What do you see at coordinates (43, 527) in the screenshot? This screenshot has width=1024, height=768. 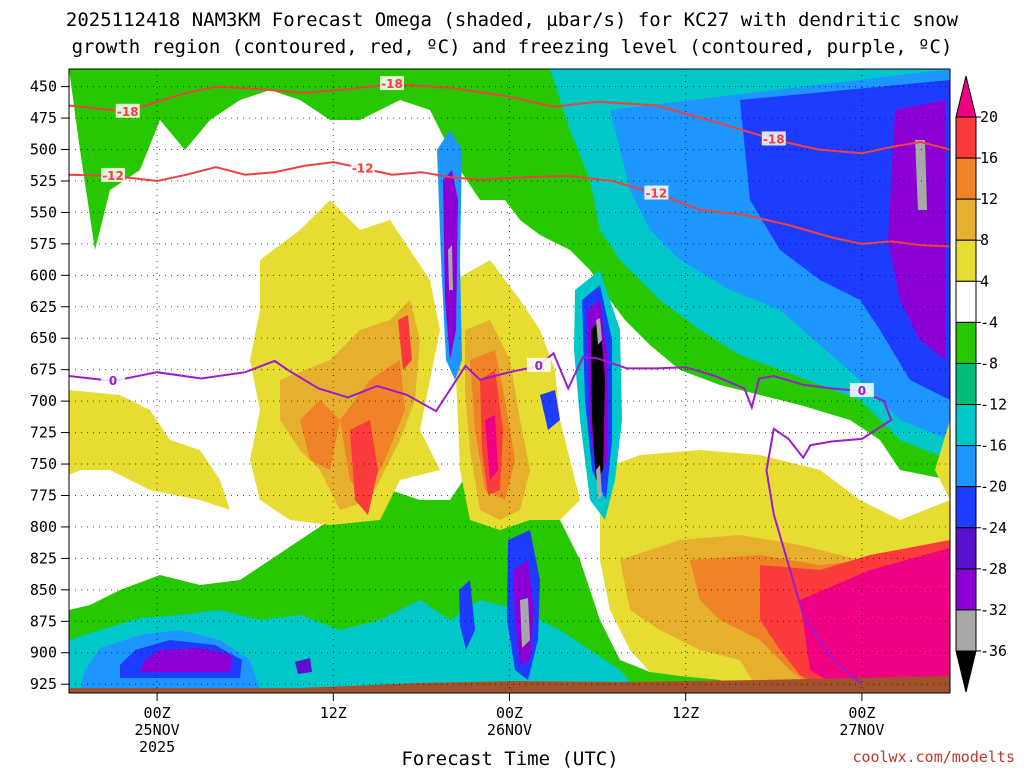 I see `y-tick-label: 800` at bounding box center [43, 527].